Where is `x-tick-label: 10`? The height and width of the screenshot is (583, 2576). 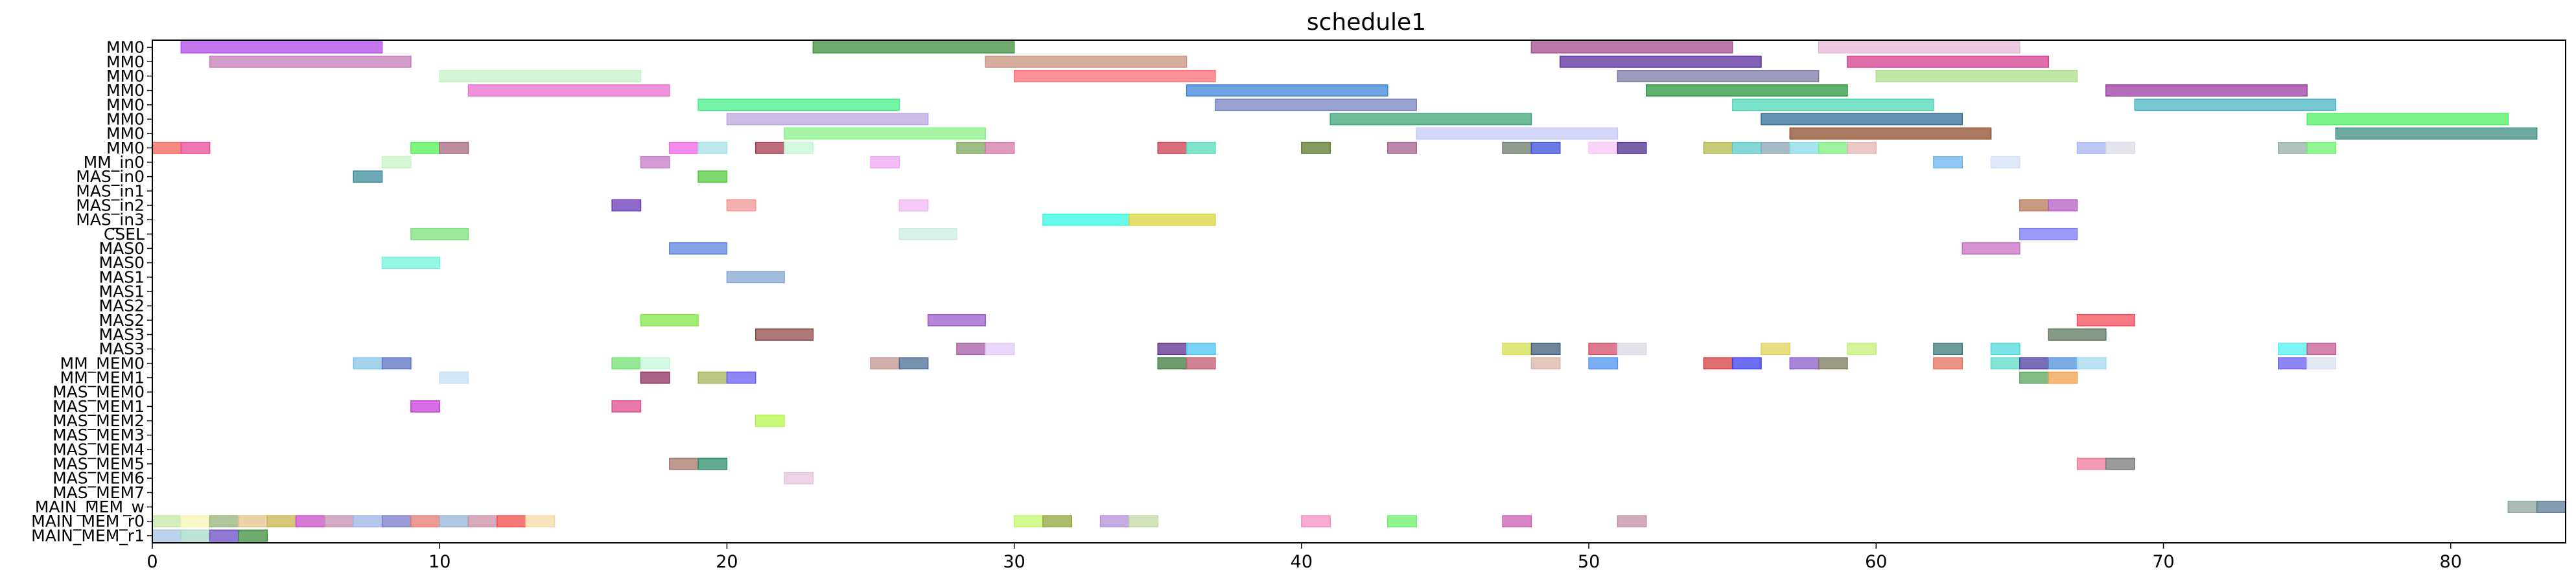
x-tick-label: 10 is located at coordinates (439, 562).